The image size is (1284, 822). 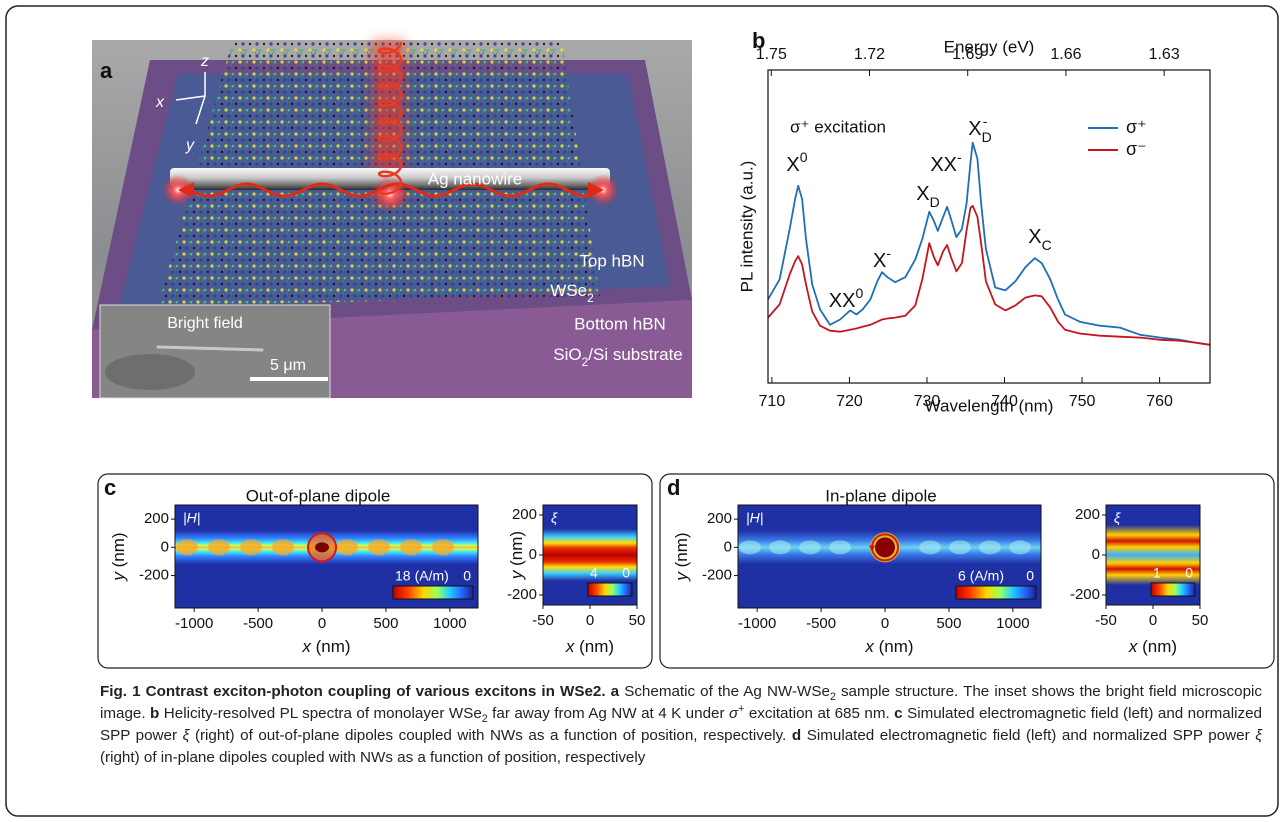 What do you see at coordinates (927, 401) in the screenshot?
I see `x-tick-label: 730` at bounding box center [927, 401].